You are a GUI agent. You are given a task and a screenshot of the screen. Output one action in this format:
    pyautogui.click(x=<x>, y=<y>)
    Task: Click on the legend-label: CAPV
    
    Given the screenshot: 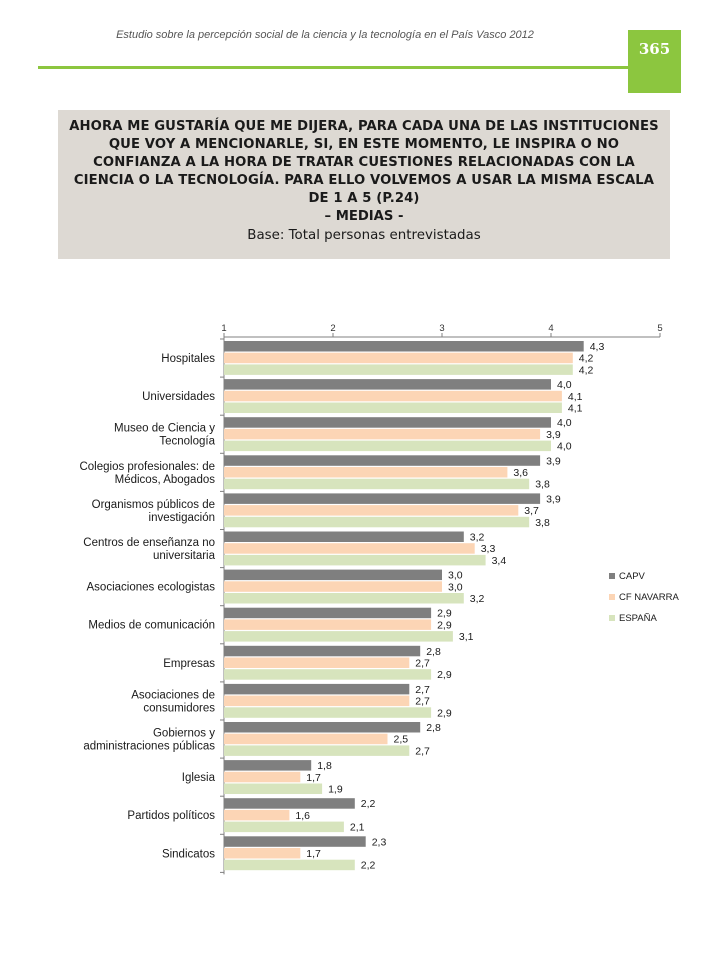 What is the action you would take?
    pyautogui.click(x=632, y=576)
    